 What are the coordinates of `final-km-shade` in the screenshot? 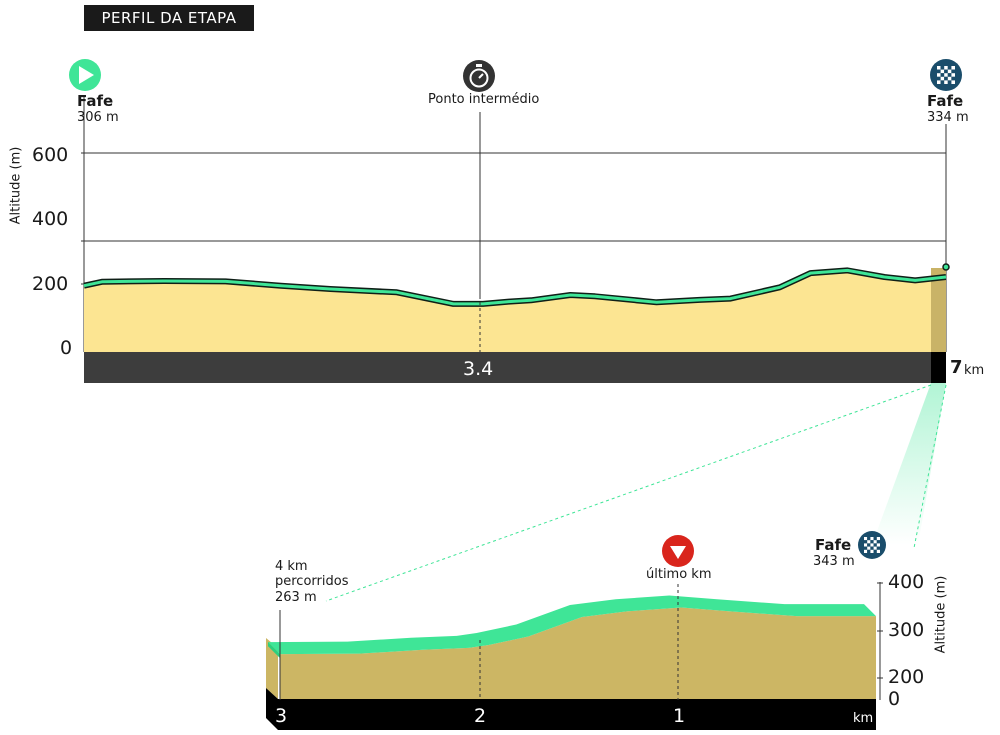 It's located at (938, 310).